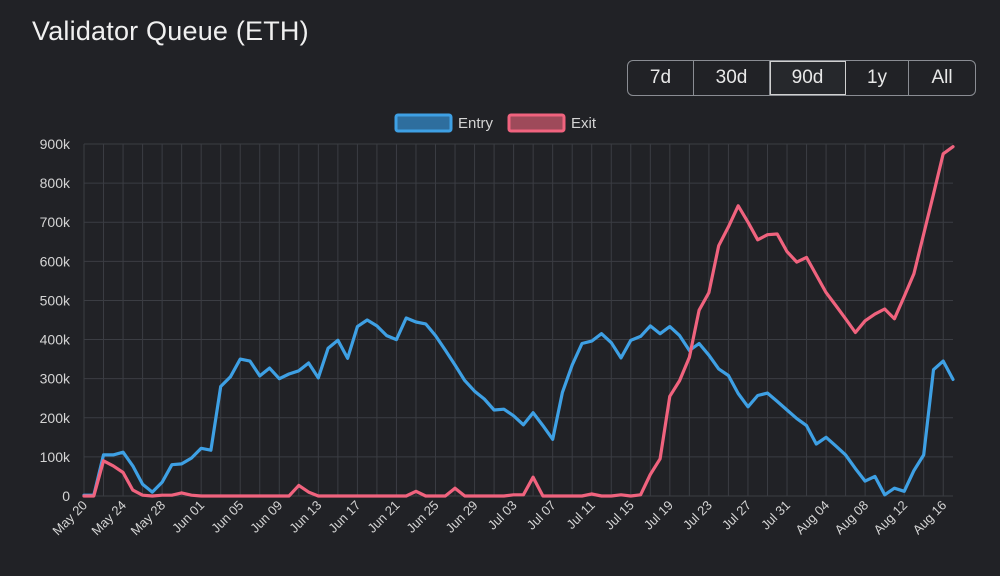 The width and height of the screenshot is (1000, 576). What do you see at coordinates (732, 78) in the screenshot?
I see `range-30d-button: 30d` at bounding box center [732, 78].